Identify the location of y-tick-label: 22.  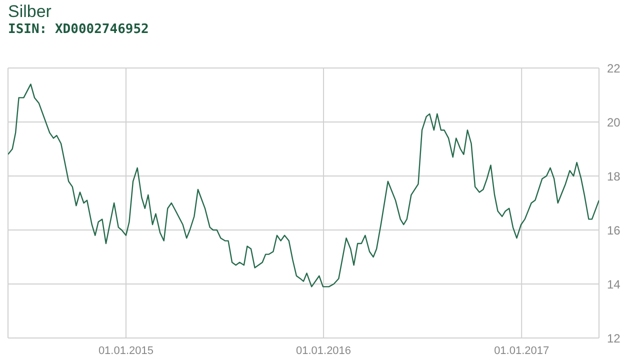
(614, 68).